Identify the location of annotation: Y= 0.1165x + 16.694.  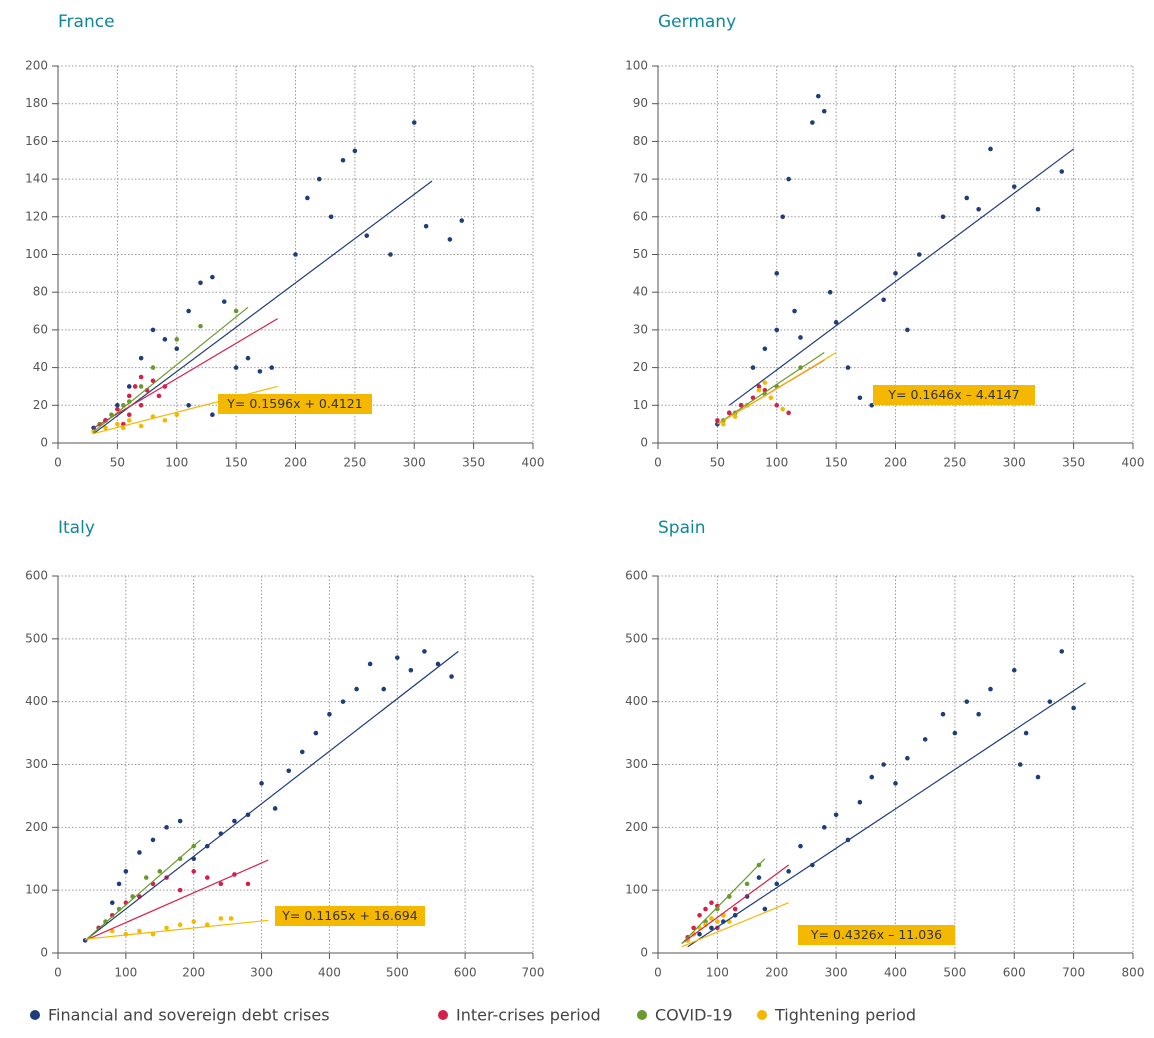
(349, 915).